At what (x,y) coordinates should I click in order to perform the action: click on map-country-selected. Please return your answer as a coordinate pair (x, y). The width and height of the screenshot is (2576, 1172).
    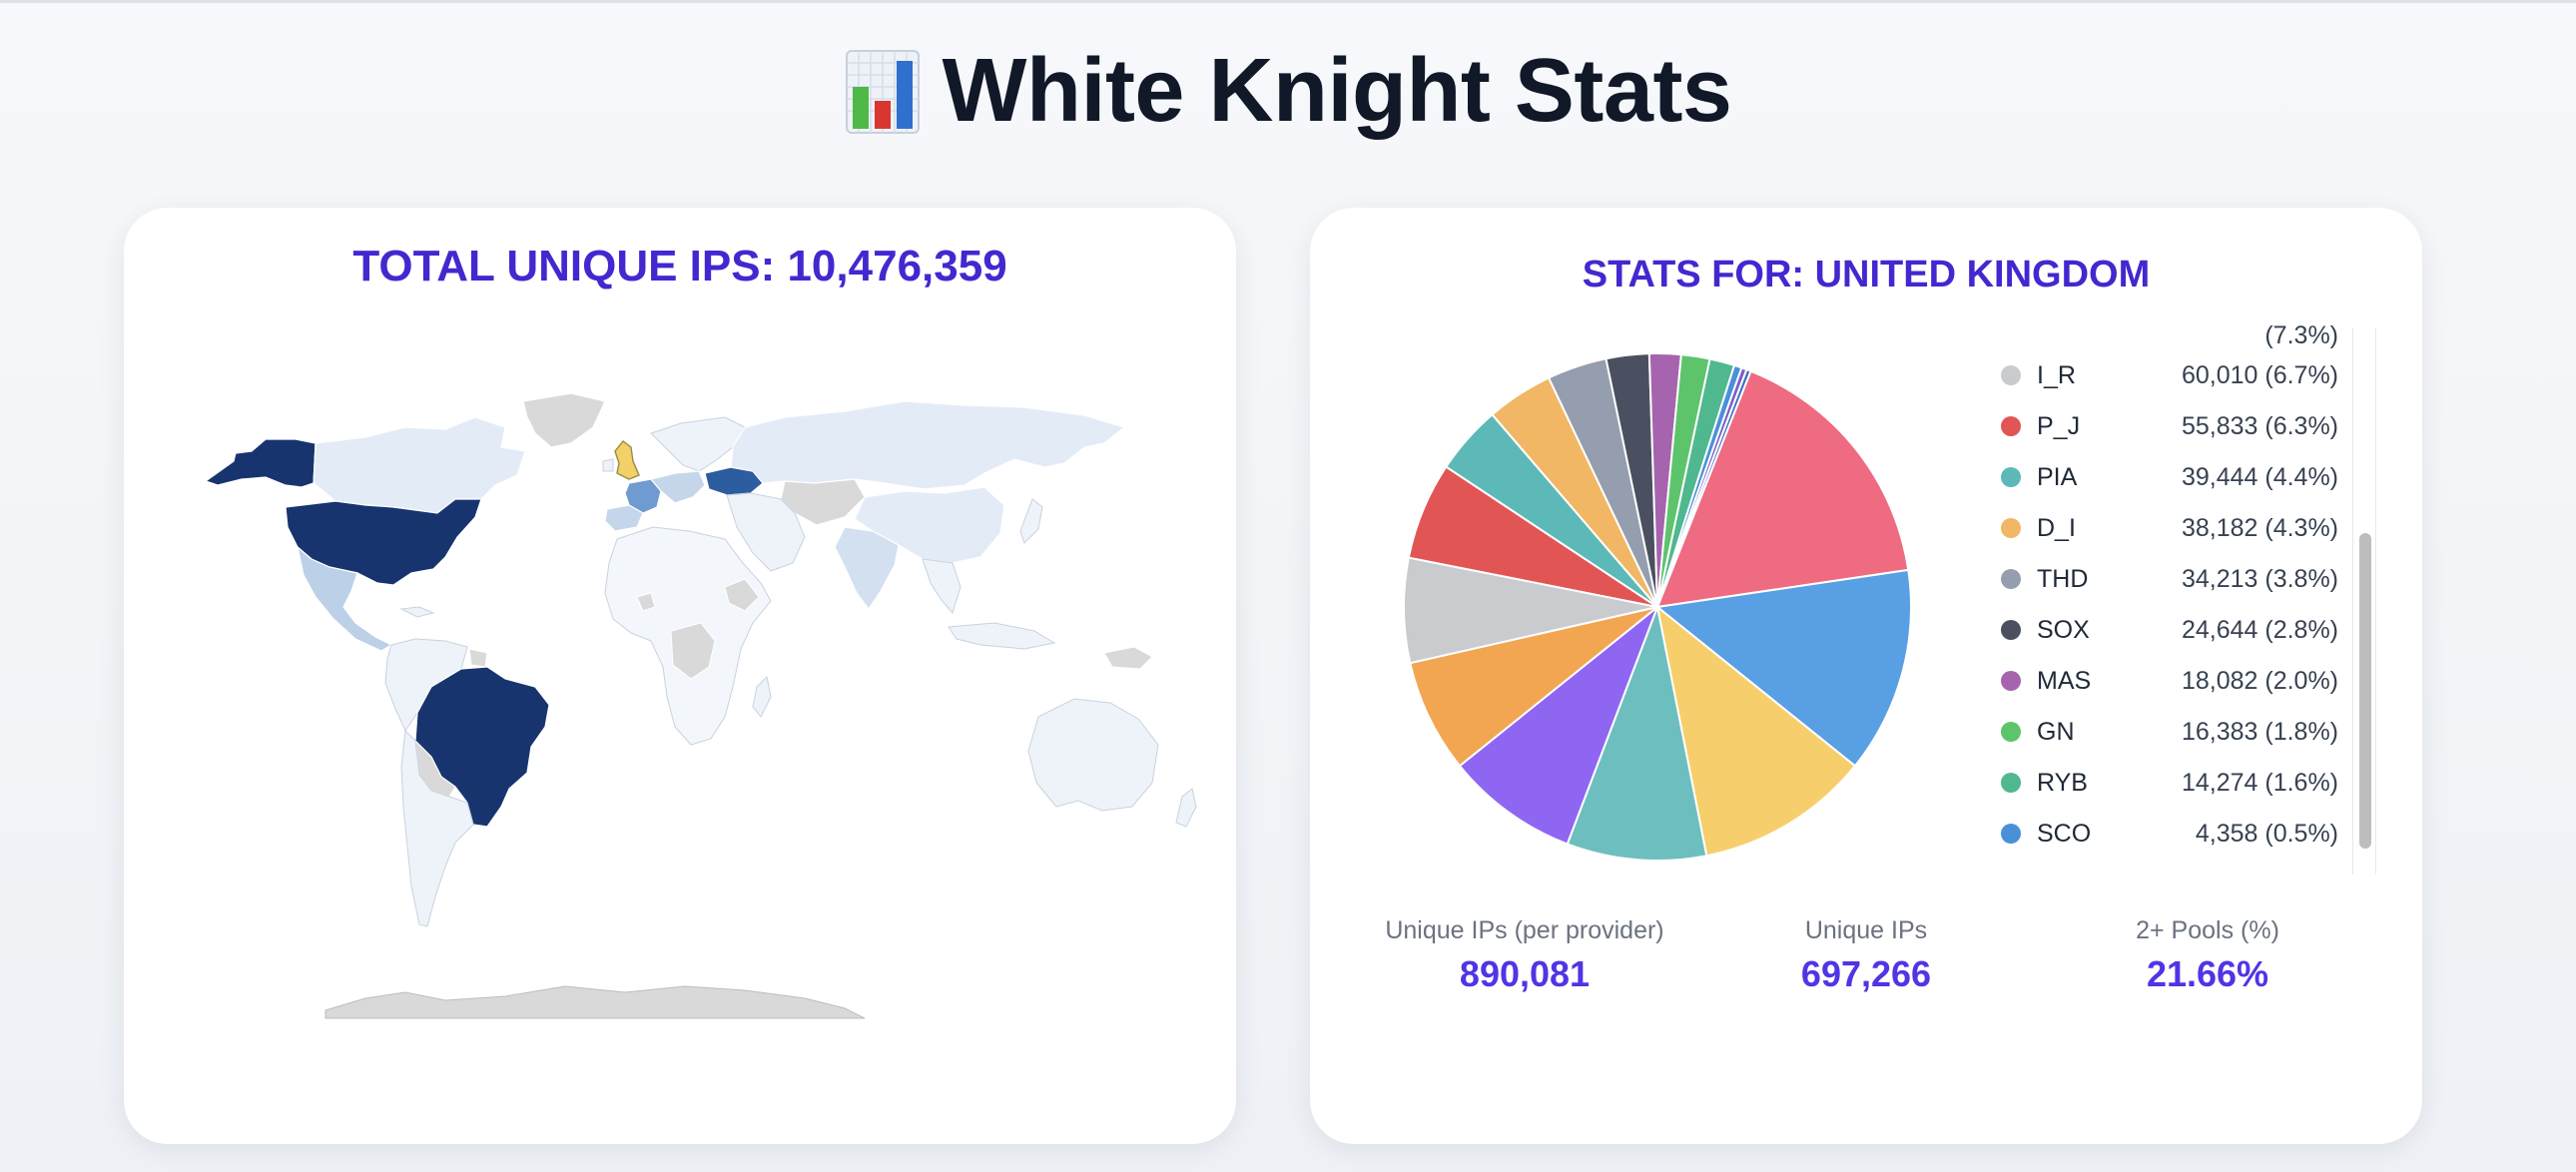
    Looking at the image, I should click on (627, 460).